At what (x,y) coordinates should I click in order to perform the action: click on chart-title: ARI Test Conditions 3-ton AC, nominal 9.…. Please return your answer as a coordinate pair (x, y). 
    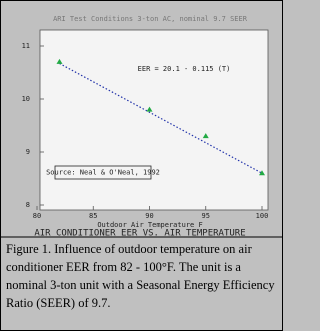
    Looking at the image, I should click on (150, 19).